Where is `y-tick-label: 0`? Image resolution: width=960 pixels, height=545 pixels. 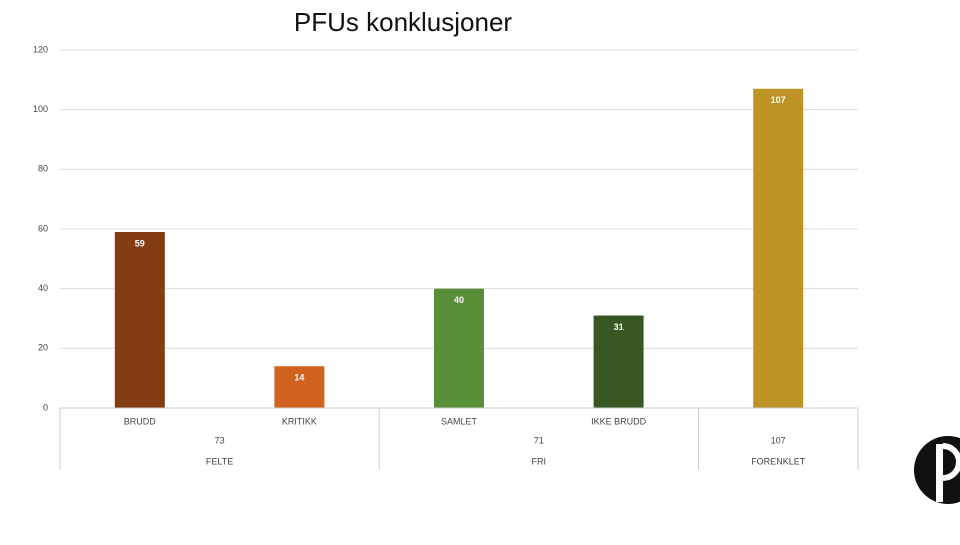 y-tick-label: 0 is located at coordinates (45, 407).